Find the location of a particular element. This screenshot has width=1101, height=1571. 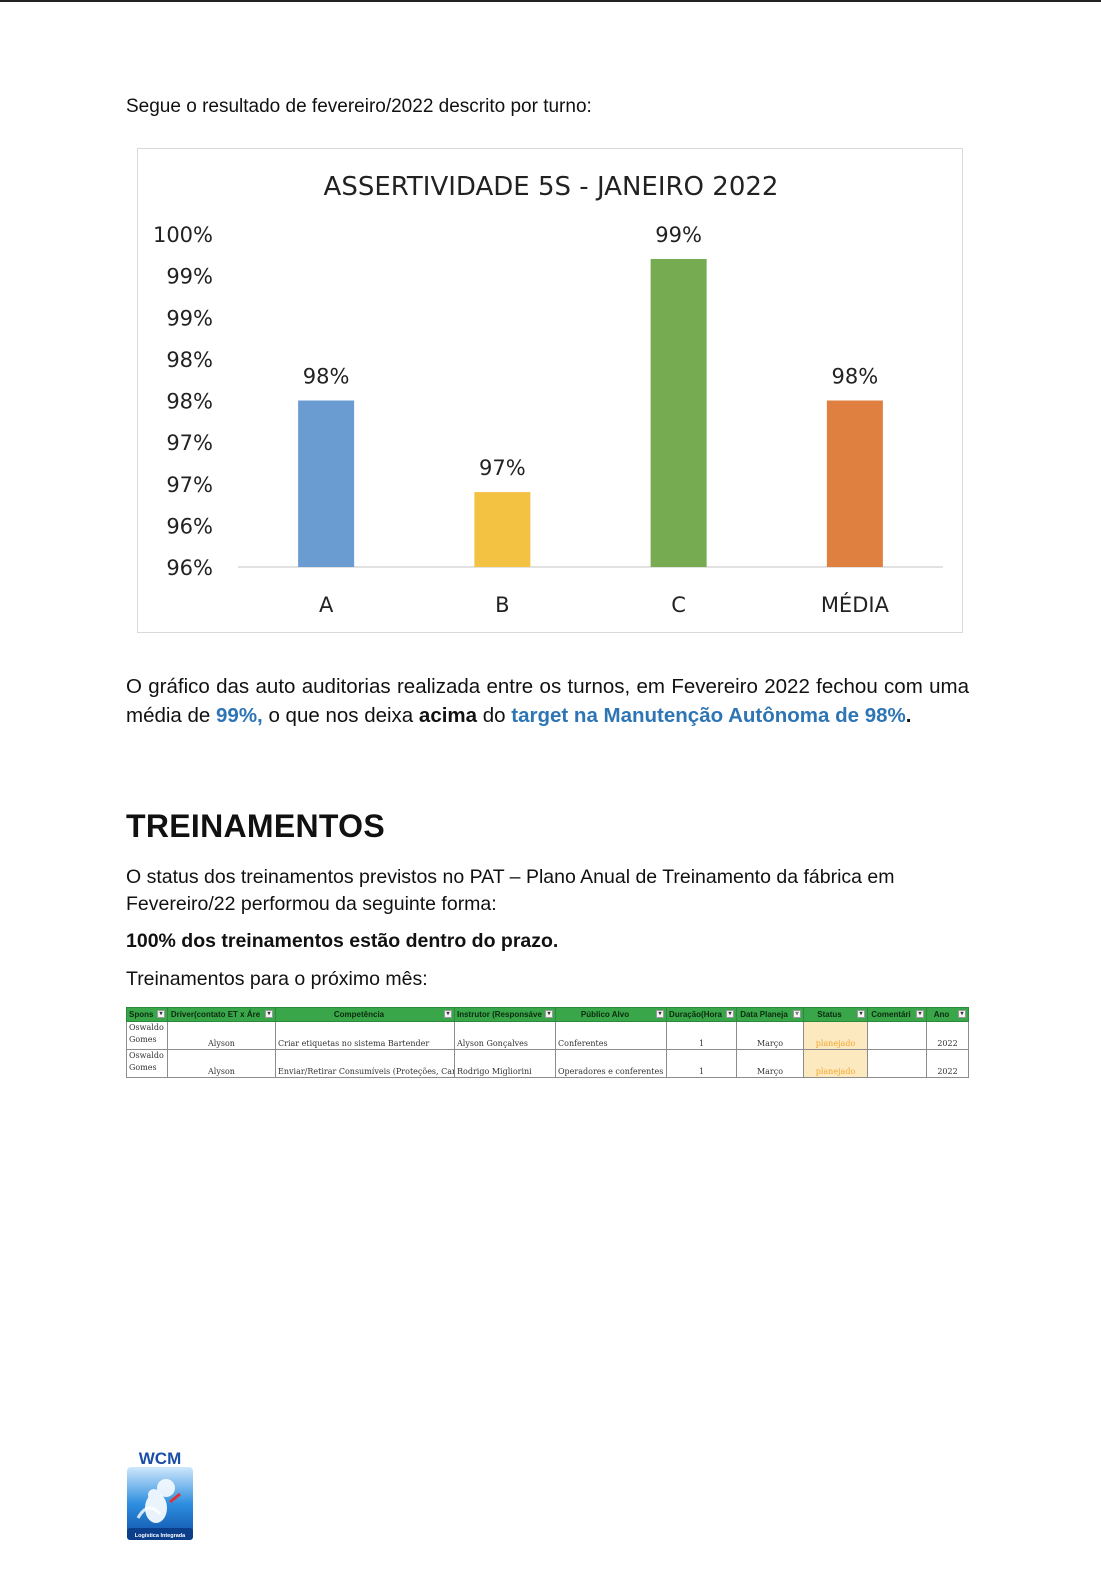

column-header-comentario: Comentári ▾ is located at coordinates (897, 1014).